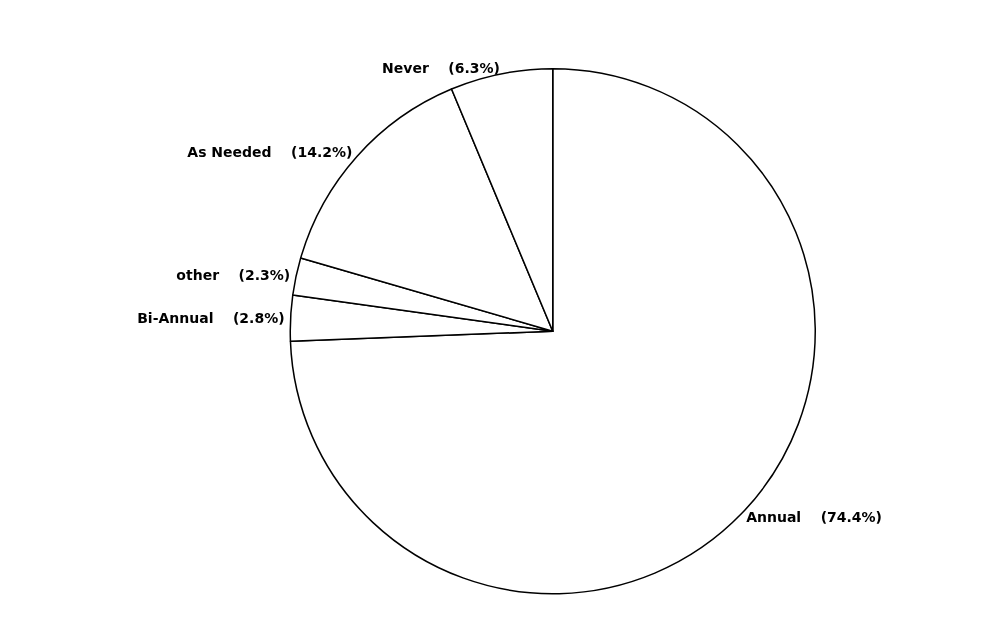  I want to click on slice-label: other (2.3%), so click(233, 275).